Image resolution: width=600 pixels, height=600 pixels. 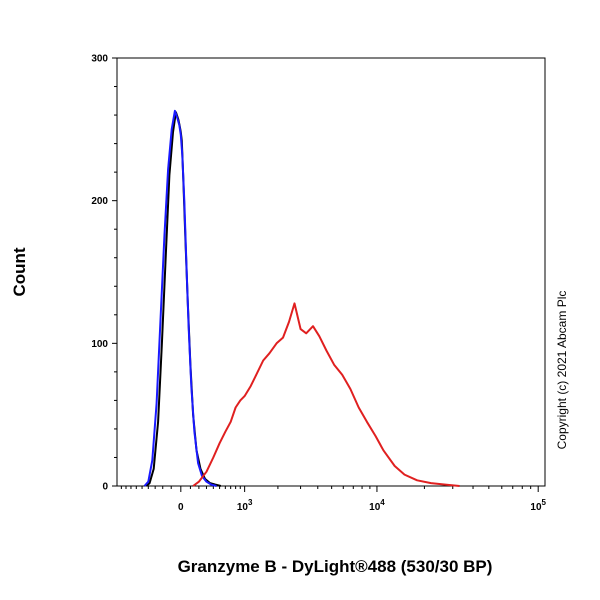 What do you see at coordinates (105, 487) in the screenshot?
I see `y-tick-label: 0` at bounding box center [105, 487].